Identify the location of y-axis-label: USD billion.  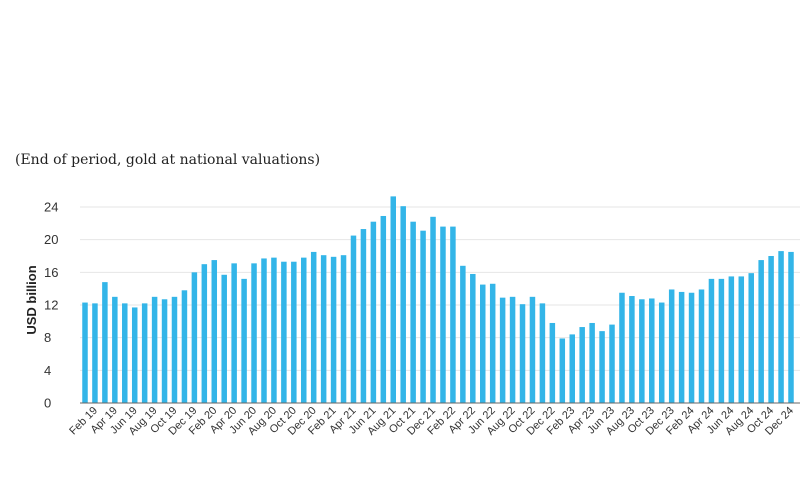
(31, 299).